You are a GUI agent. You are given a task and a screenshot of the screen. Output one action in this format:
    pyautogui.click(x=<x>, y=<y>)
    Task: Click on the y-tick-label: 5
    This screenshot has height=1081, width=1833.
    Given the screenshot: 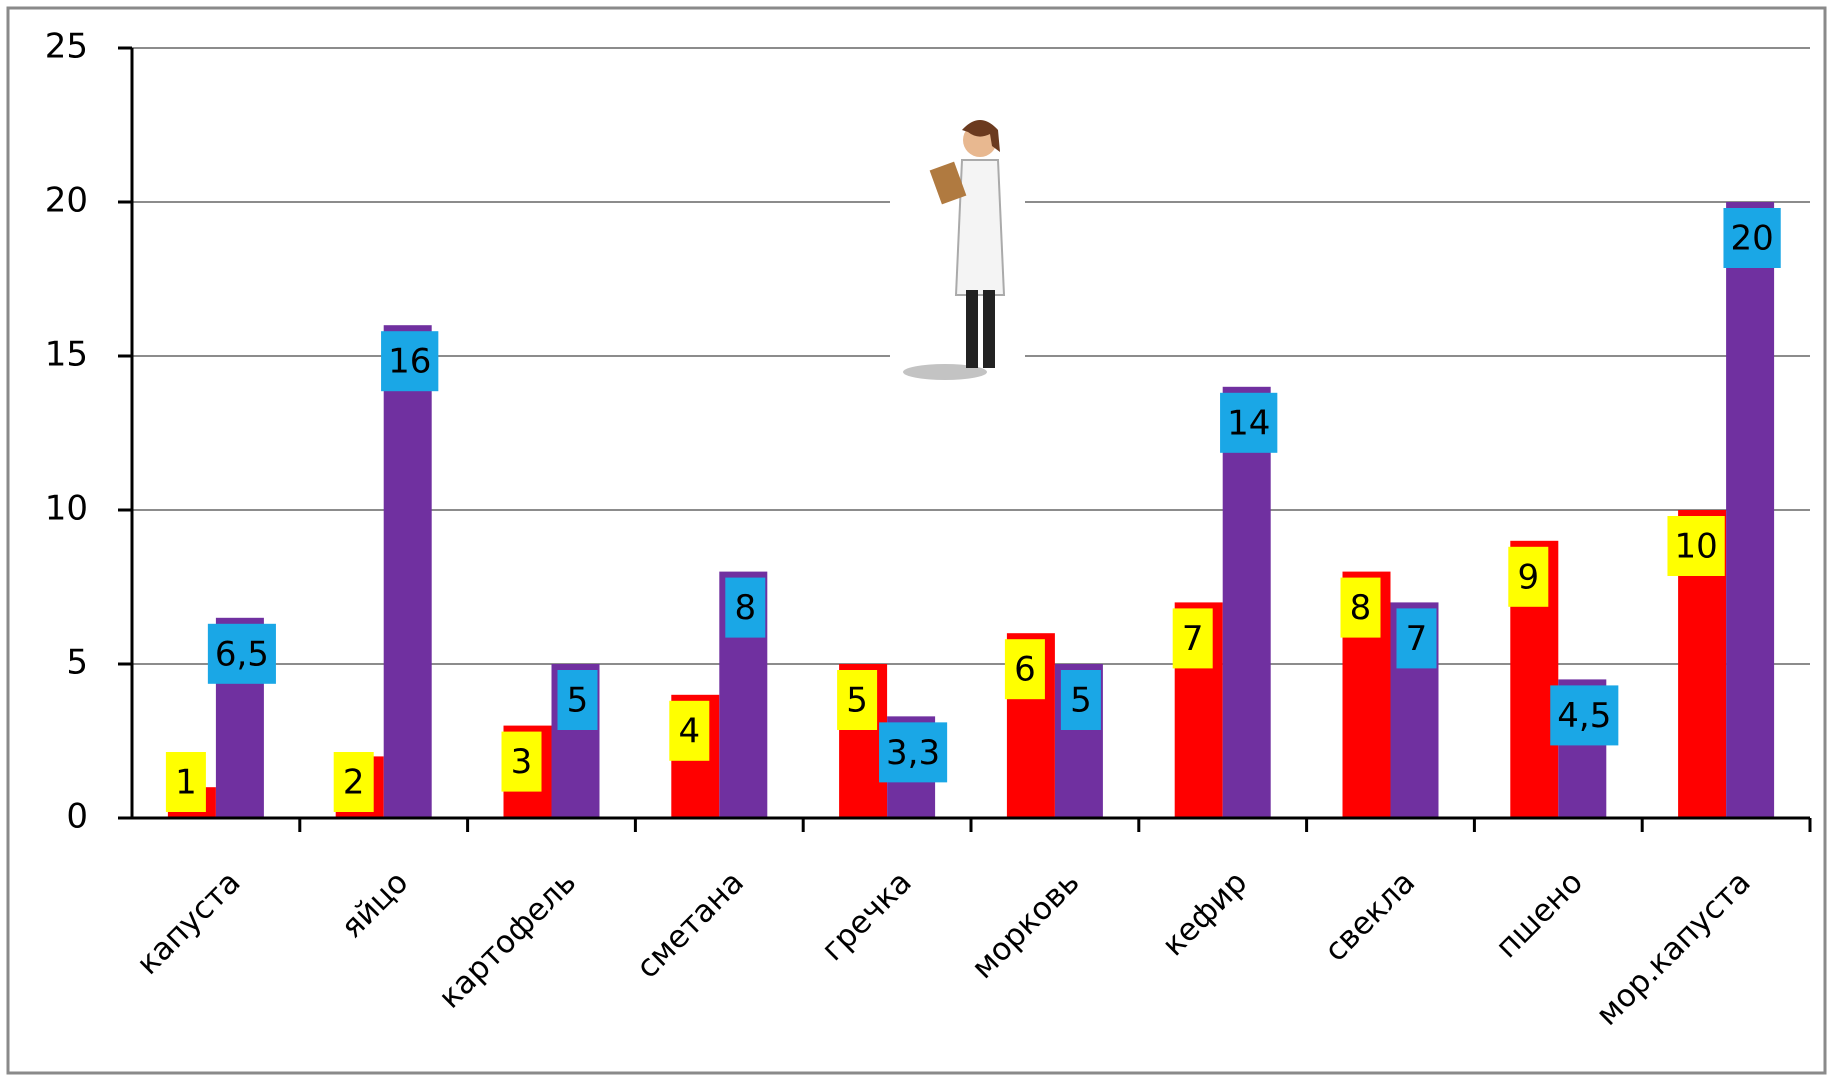 What is the action you would take?
    pyautogui.click(x=77, y=663)
    